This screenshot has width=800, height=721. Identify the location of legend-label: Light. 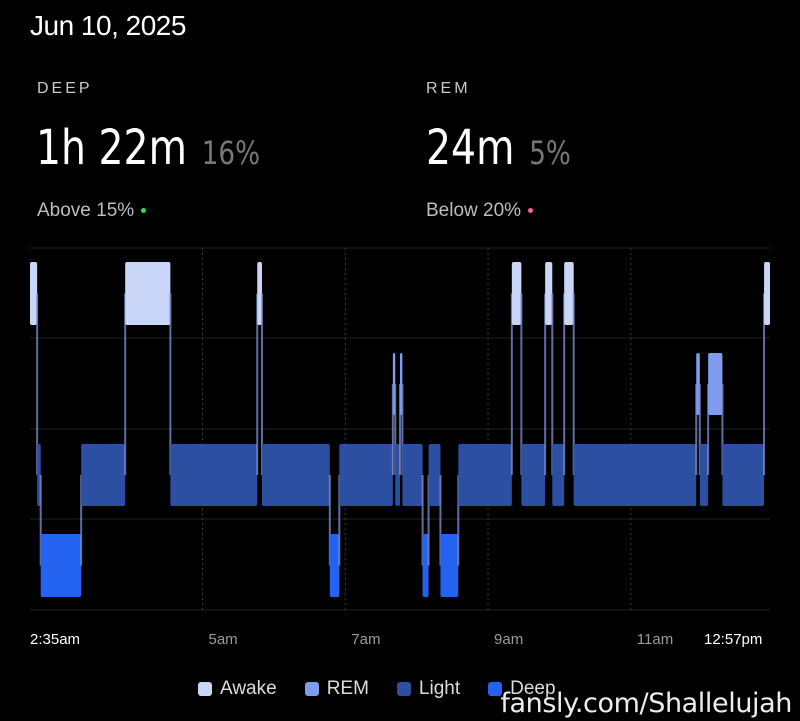
(439, 688).